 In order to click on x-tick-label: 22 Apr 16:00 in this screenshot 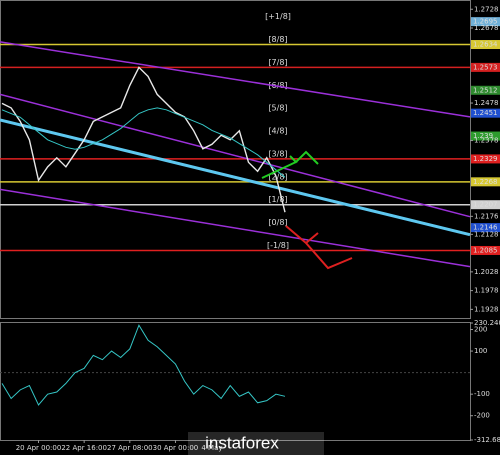, I will do `click(84, 448)`.